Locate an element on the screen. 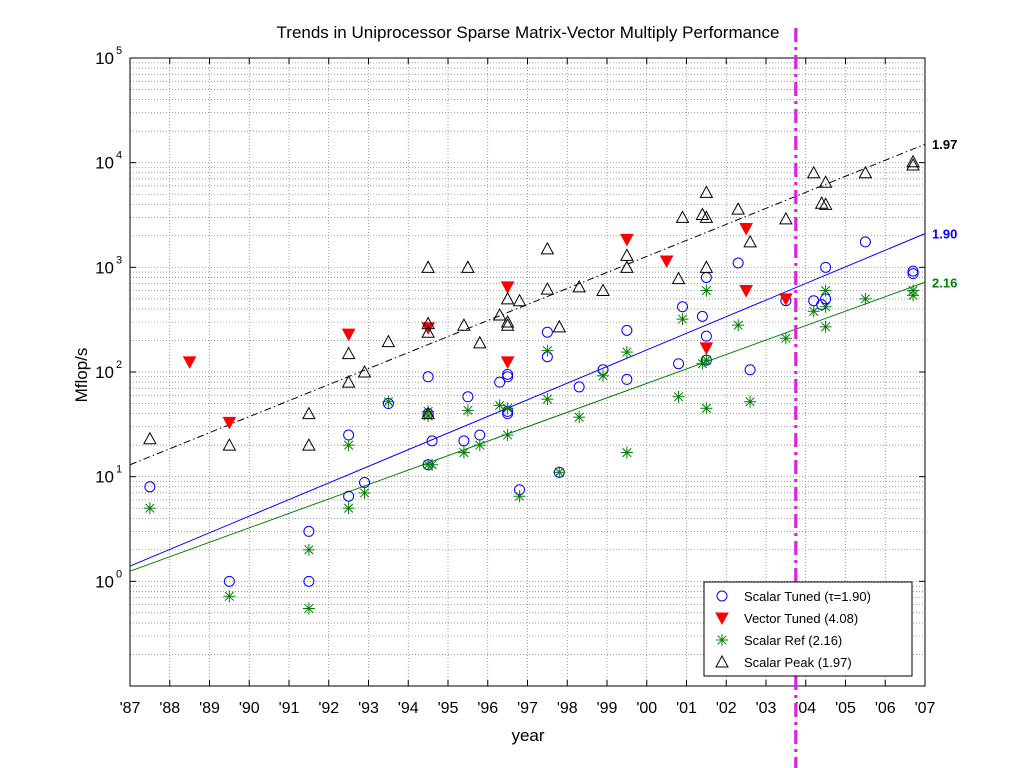 This screenshot has height=768, width=1024. x-tick-label: '04 is located at coordinates (805, 708).